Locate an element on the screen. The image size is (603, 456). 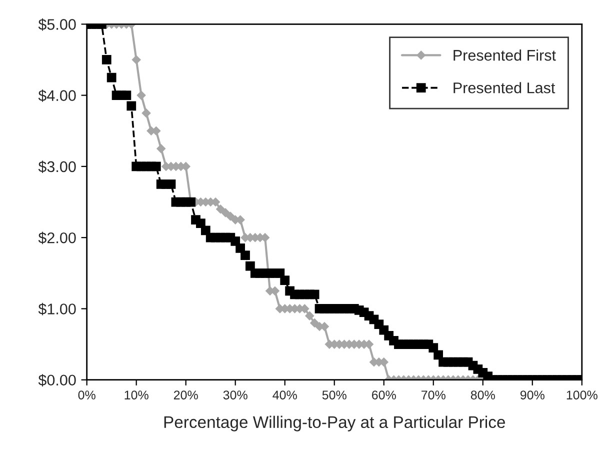
x-tick-label: 80% is located at coordinates (482, 395).